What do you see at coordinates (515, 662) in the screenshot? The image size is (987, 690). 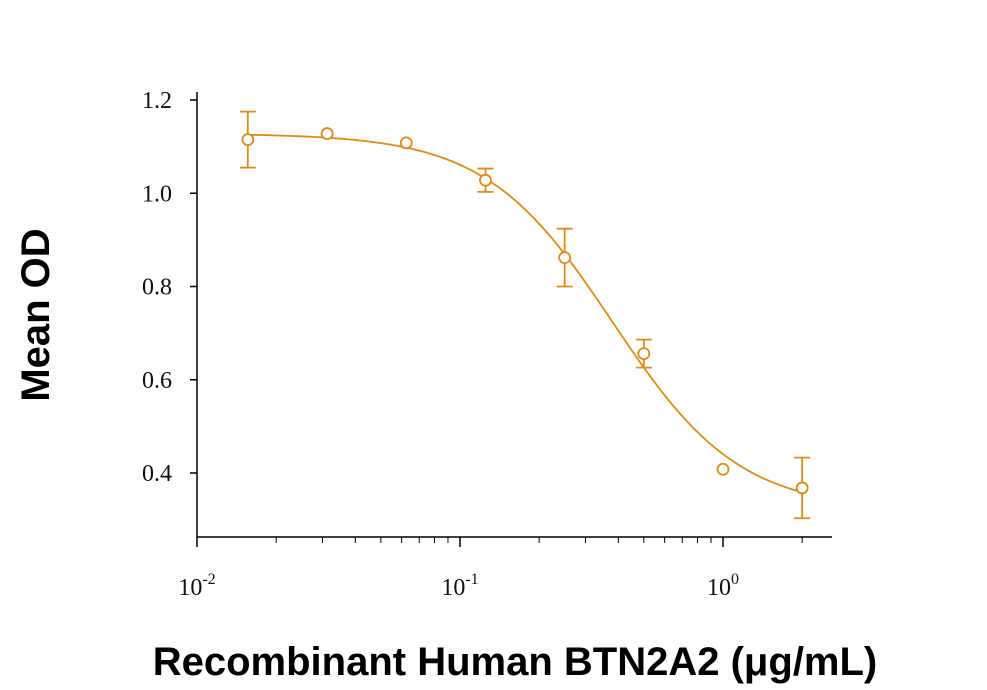 I see `x-axis-title: Recombinant Human BTN2A2 (μg/mL)` at bounding box center [515, 662].